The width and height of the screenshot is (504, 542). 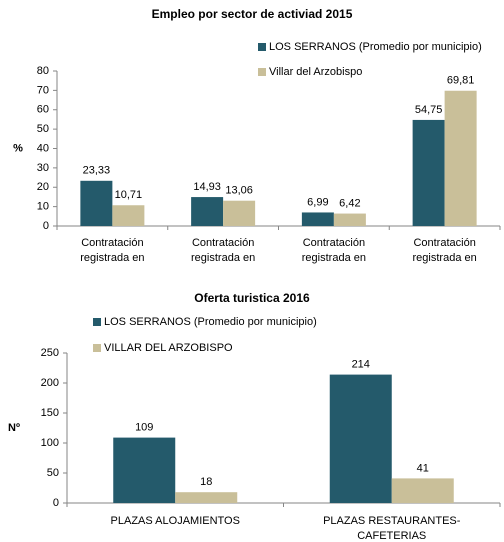 What do you see at coordinates (252, 14) in the screenshot?
I see `chart-title: Empleo por sector de activiad 2015` at bounding box center [252, 14].